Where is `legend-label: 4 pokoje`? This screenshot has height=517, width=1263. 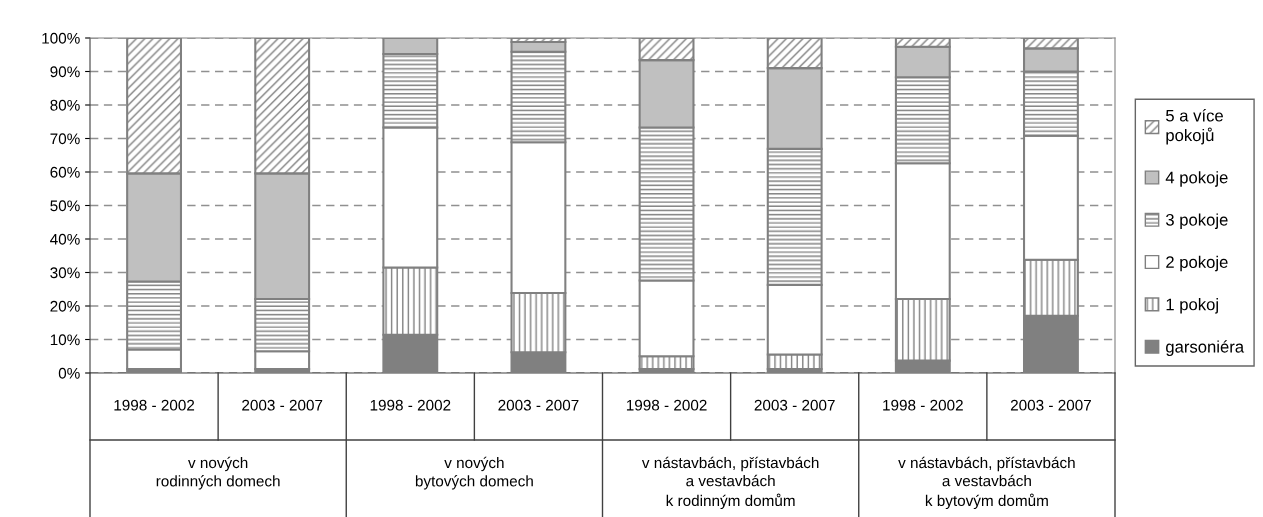 legend-label: 4 pokoje is located at coordinates (1196, 179).